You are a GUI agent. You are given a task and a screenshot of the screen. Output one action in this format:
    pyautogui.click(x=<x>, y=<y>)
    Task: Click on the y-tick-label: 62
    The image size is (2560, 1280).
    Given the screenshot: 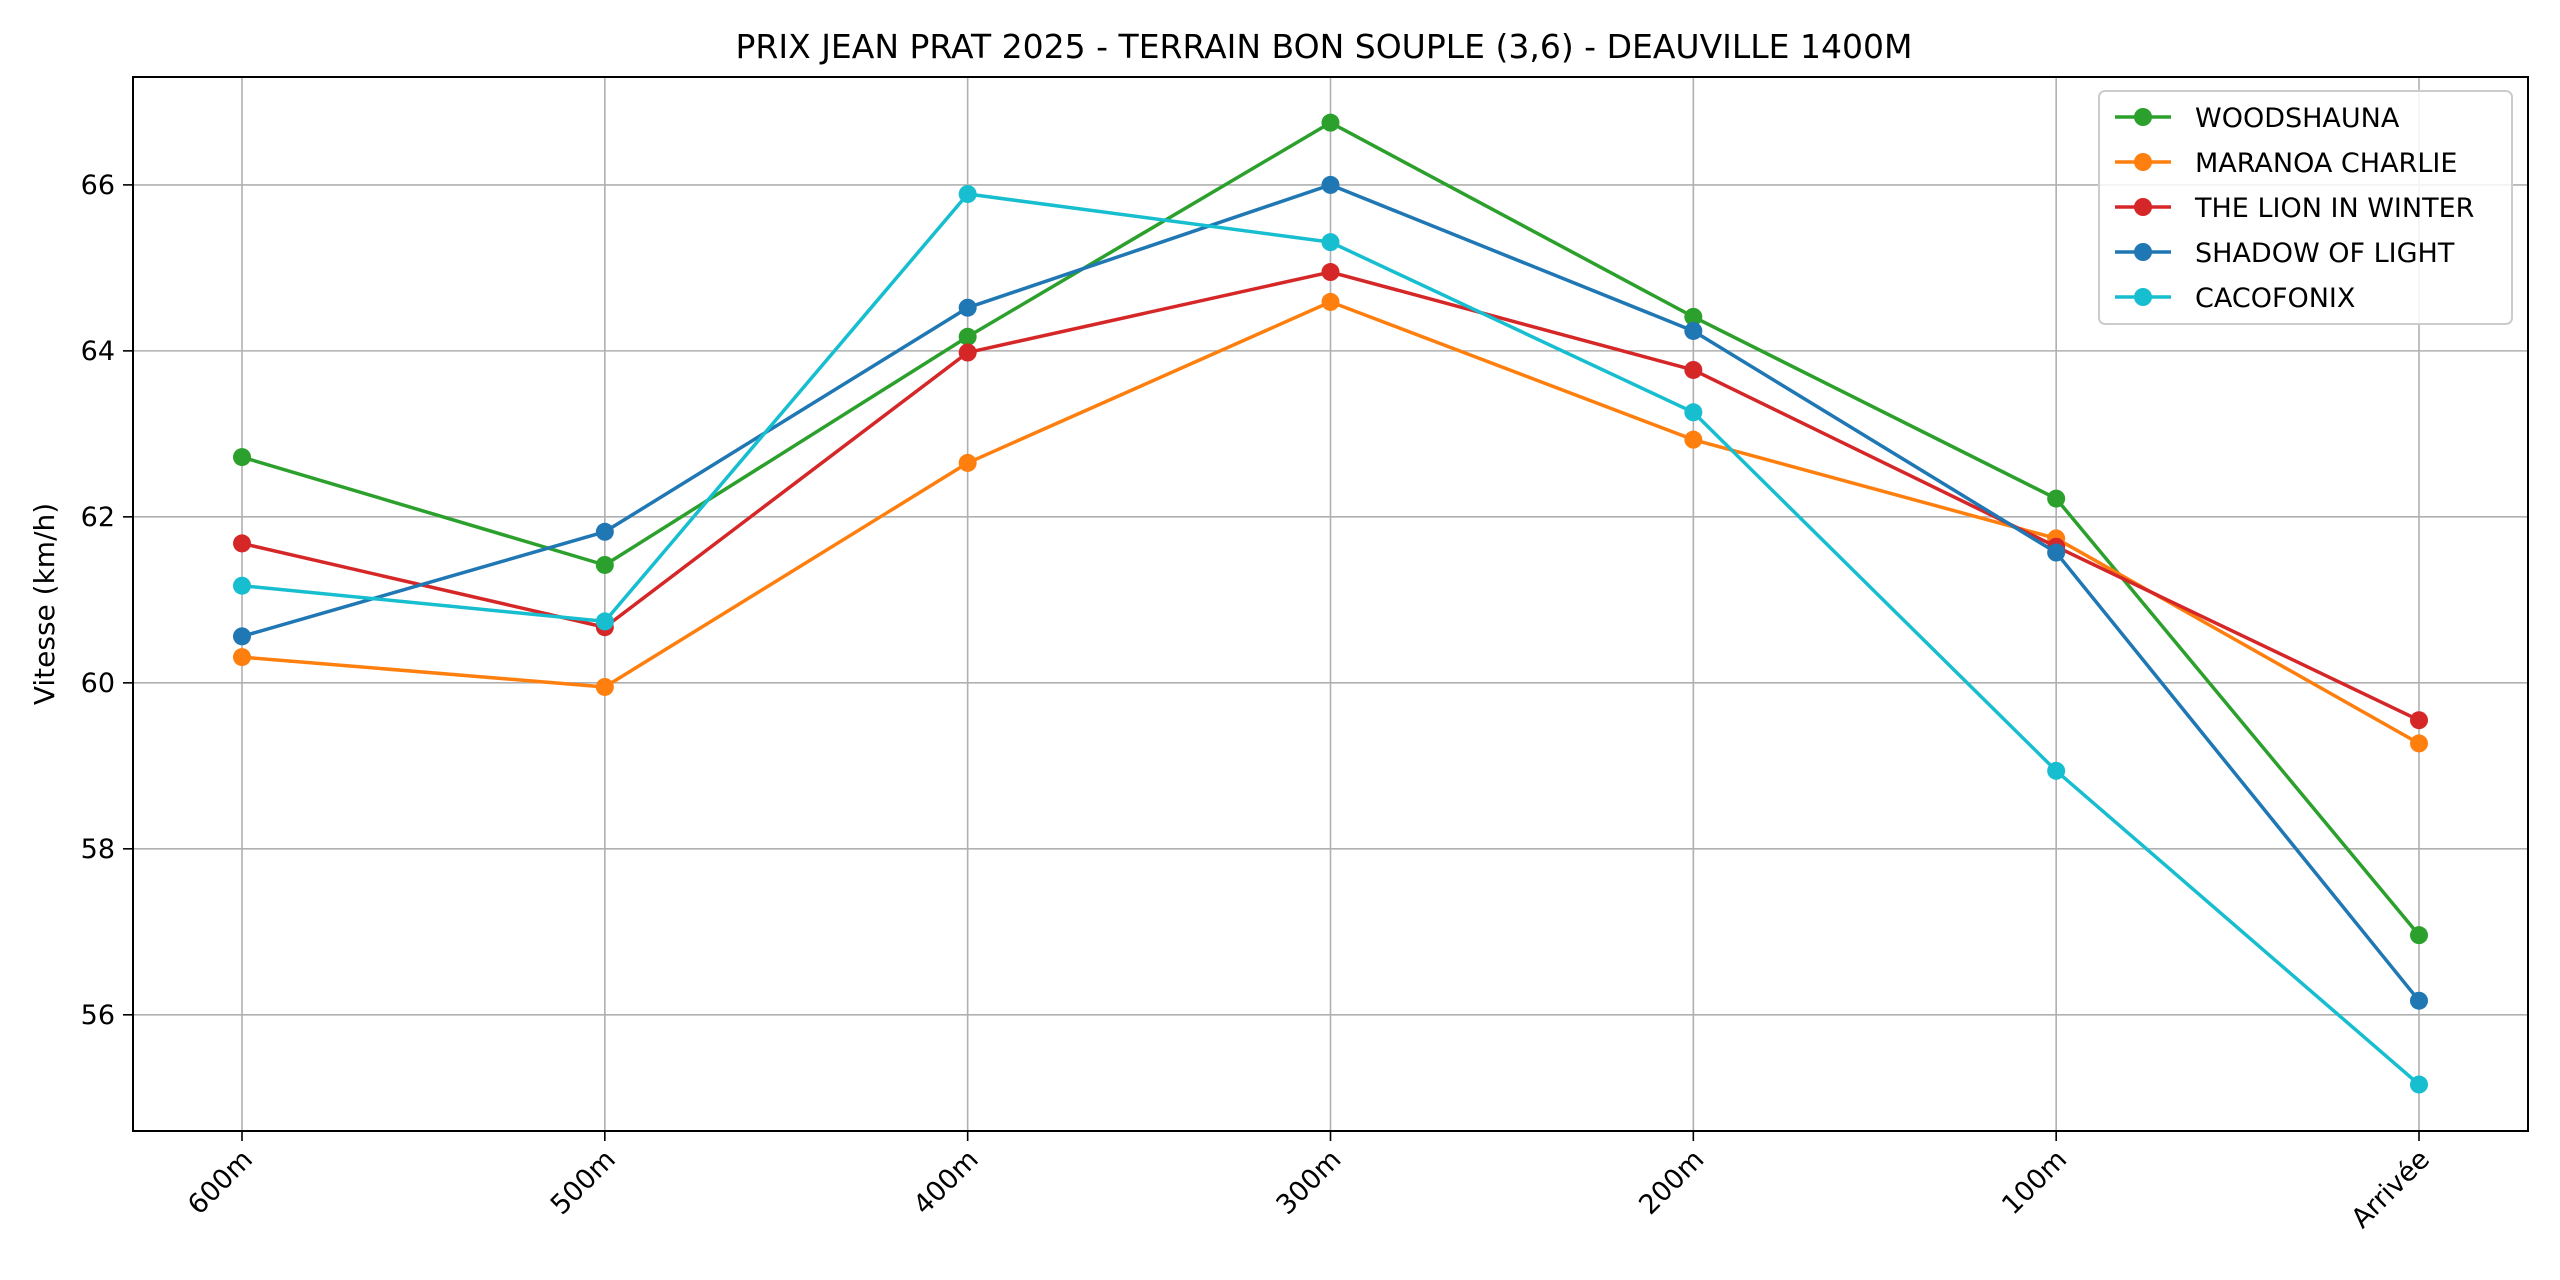 What is the action you would take?
    pyautogui.click(x=98, y=517)
    